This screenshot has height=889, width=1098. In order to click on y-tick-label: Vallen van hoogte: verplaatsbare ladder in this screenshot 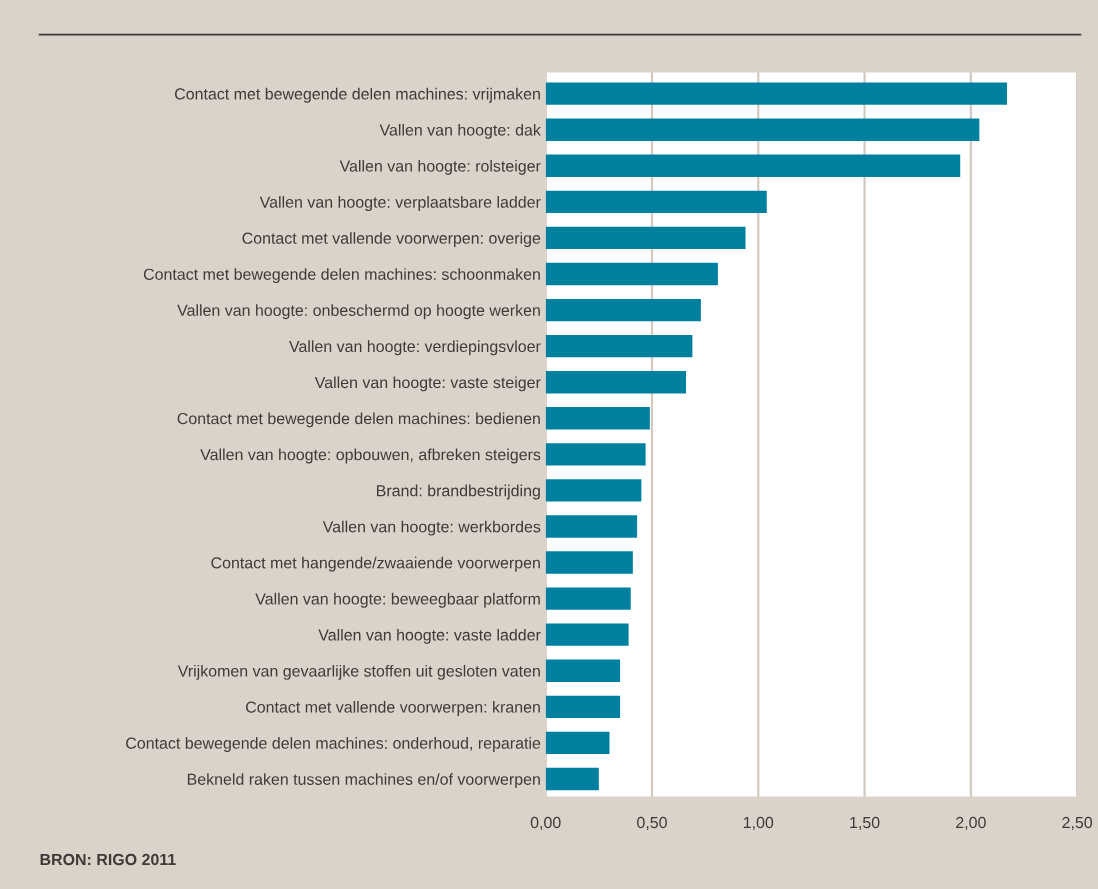, I will do `click(400, 203)`.